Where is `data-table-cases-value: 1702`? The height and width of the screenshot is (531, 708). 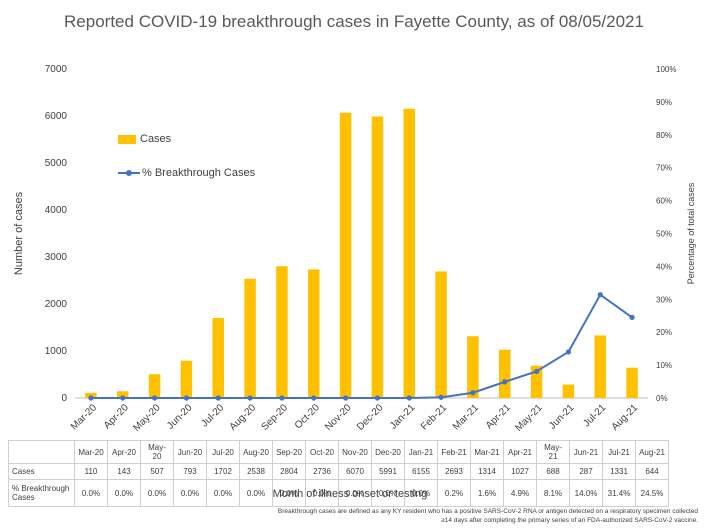 data-table-cases-value: 1702 is located at coordinates (223, 471).